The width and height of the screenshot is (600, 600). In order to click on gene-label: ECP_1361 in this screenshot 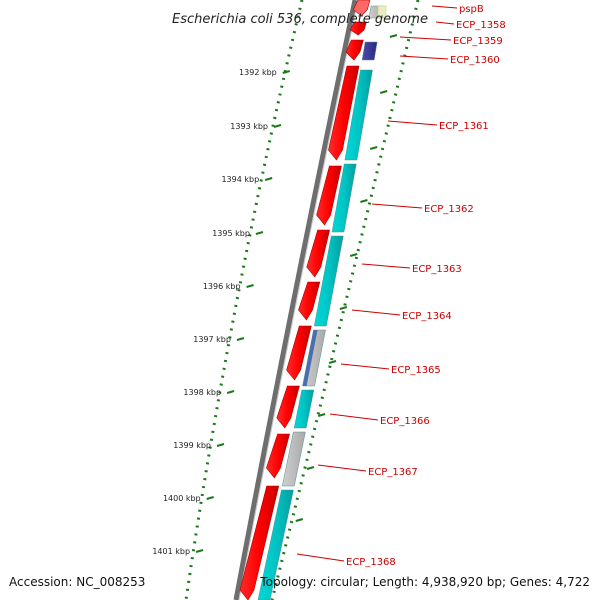, I will do `click(464, 126)`.